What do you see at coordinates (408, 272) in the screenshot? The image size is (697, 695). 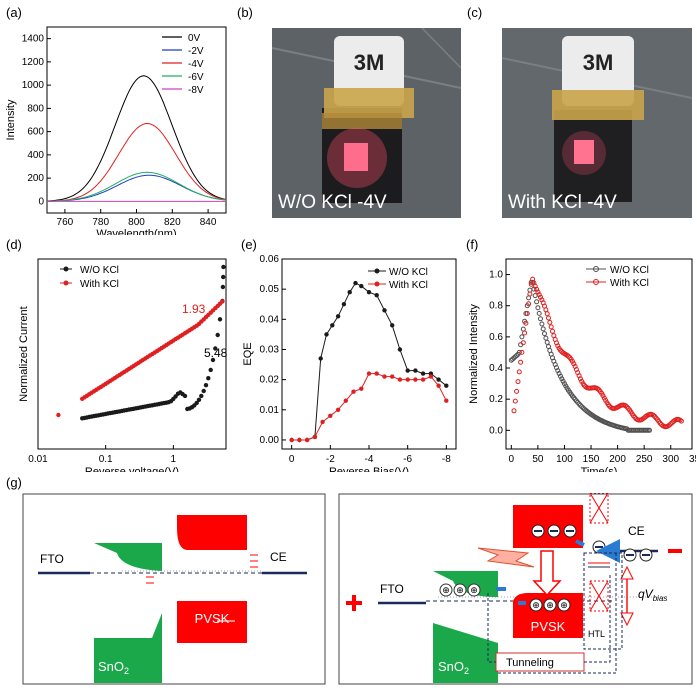 I see `legend-label: W/O KCl` at bounding box center [408, 272].